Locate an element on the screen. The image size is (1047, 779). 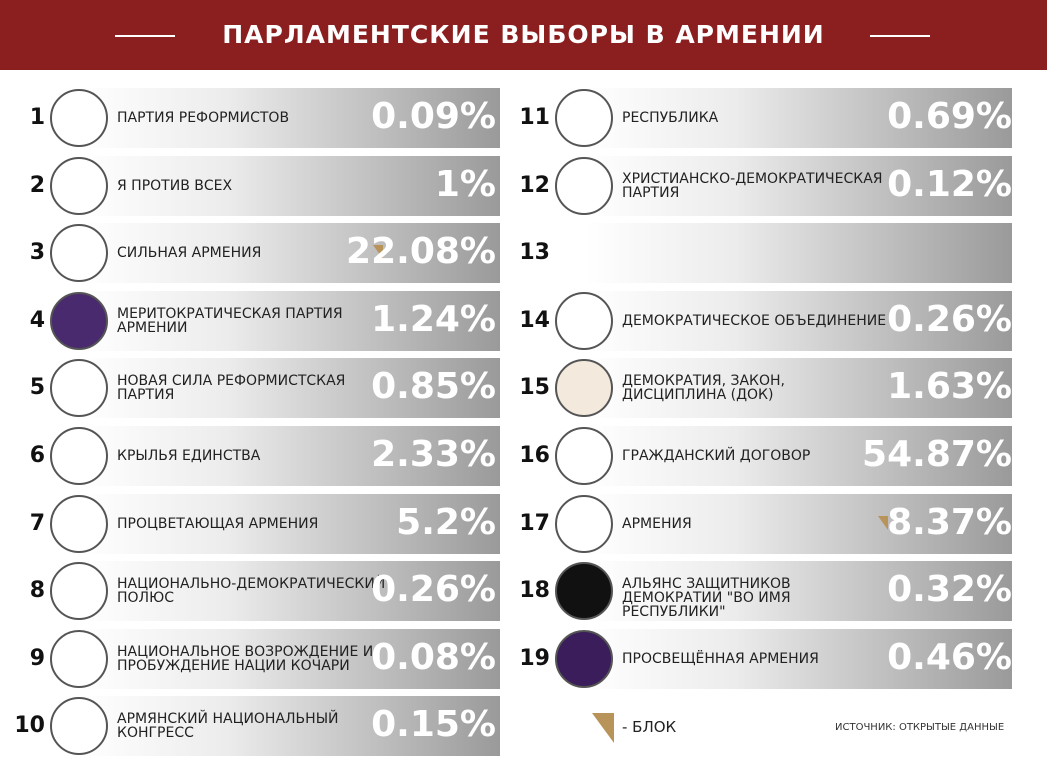
party-result: 0.12% is located at coordinates (949, 184).